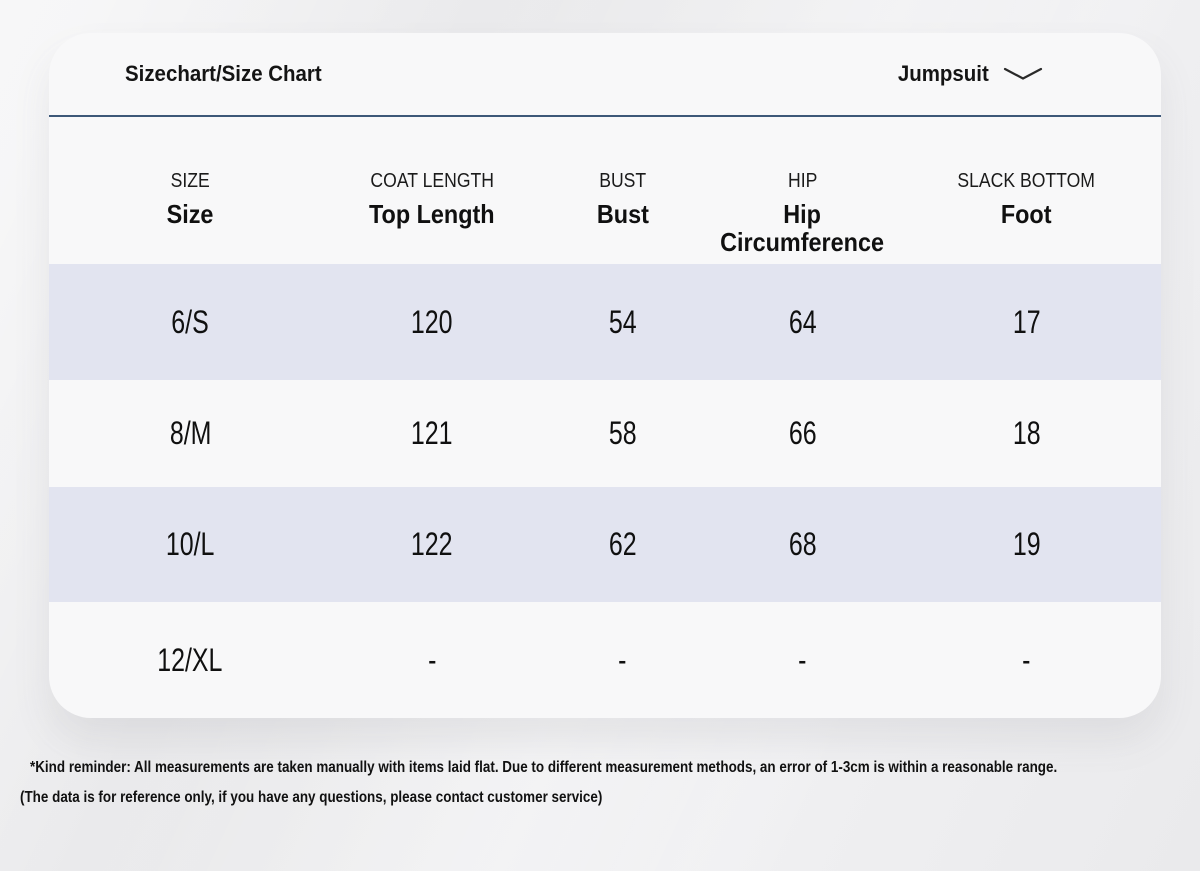 This screenshot has width=1200, height=871. Describe the element at coordinates (1026, 214) in the screenshot. I see `column-header-label: Foot` at that location.